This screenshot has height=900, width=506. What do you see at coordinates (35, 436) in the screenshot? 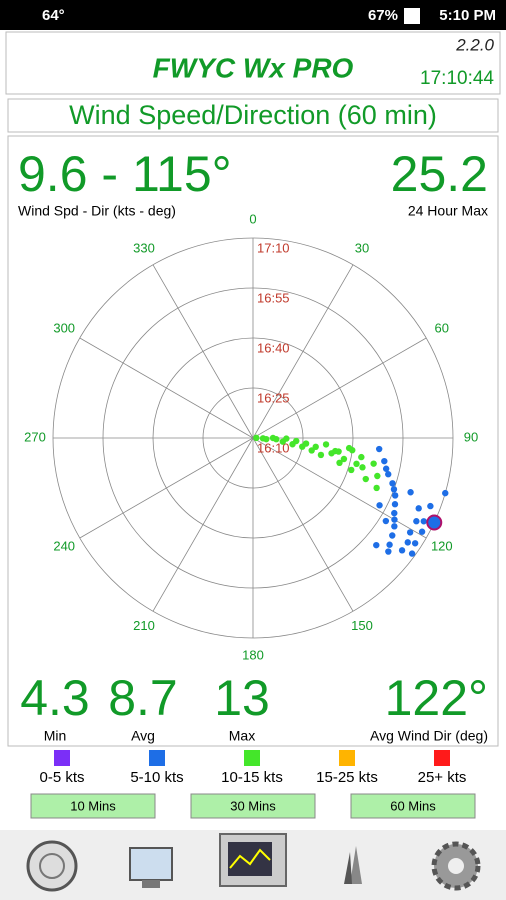
I see `angle-label: 270` at bounding box center [35, 436].